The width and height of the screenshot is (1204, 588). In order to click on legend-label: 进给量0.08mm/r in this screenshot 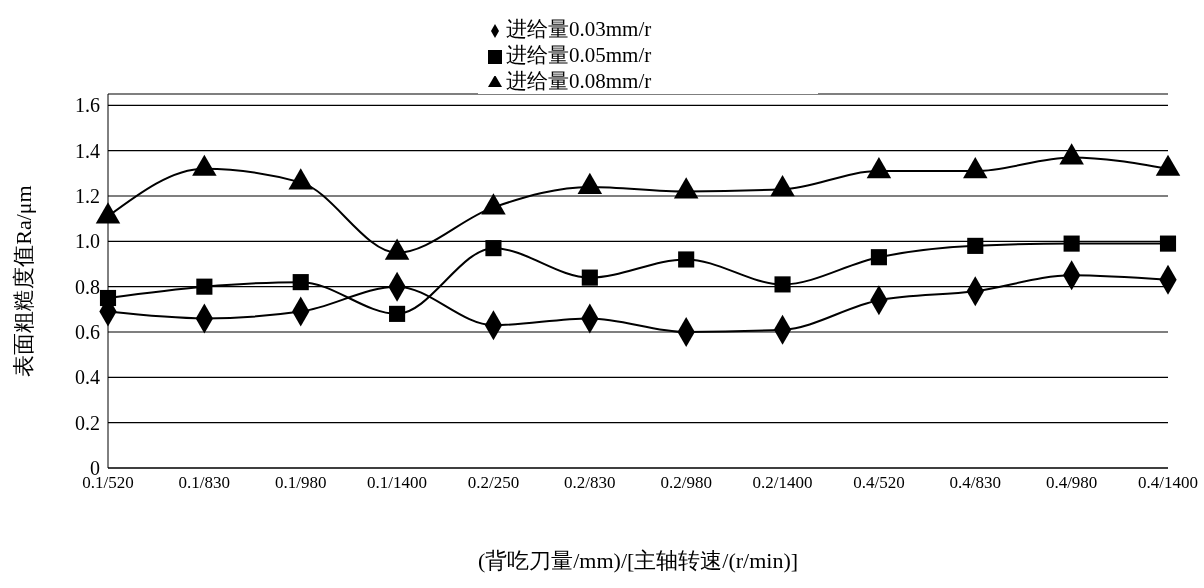, I will do `click(579, 81)`.